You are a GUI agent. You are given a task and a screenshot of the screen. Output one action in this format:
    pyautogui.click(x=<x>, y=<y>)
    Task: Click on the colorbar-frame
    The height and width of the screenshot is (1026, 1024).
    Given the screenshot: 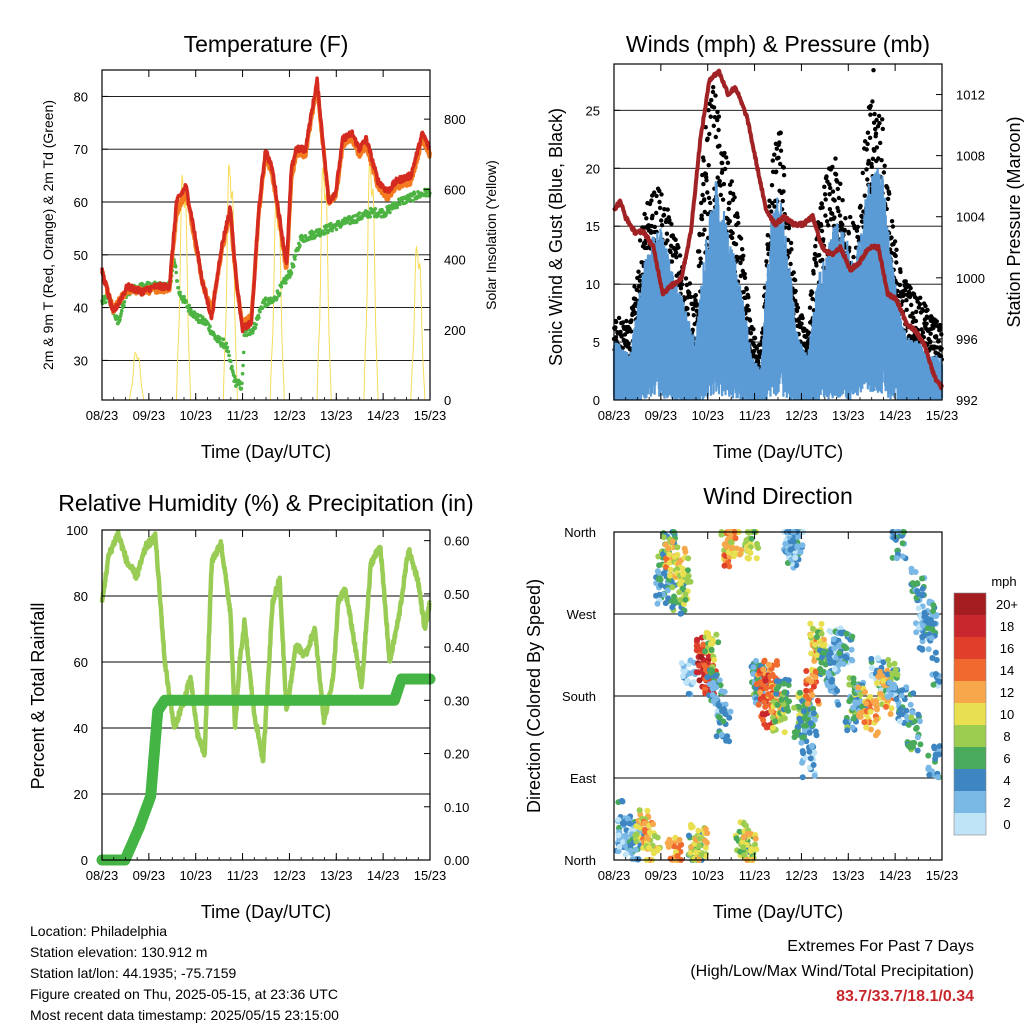 What is the action you would take?
    pyautogui.click(x=970, y=714)
    